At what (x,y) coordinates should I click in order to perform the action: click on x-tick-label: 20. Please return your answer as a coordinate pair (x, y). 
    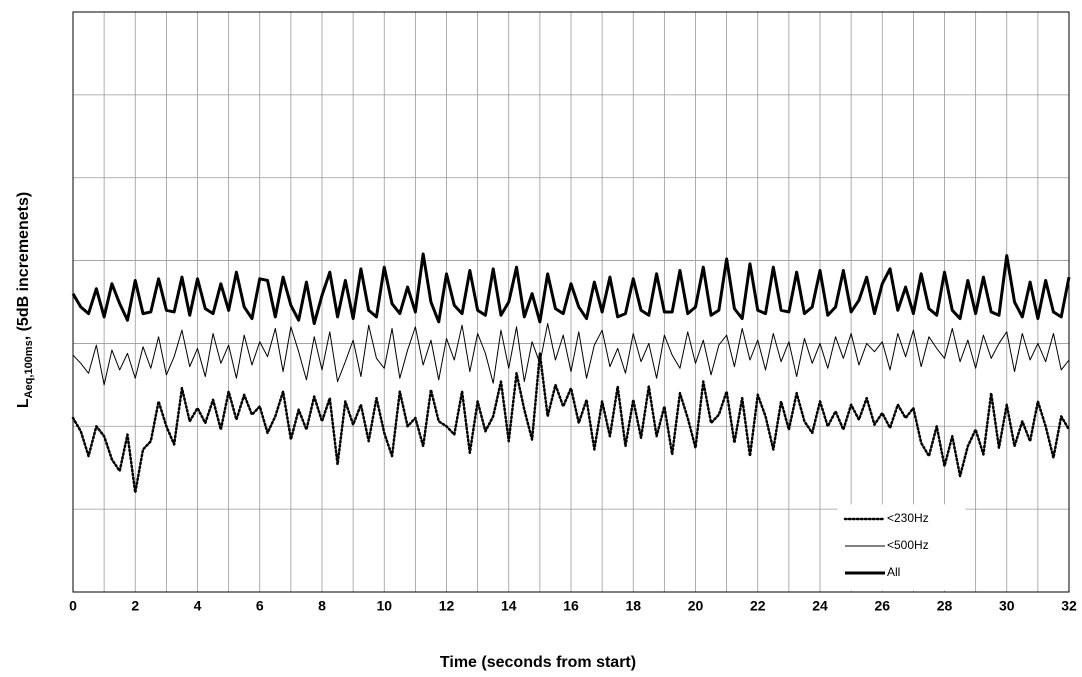
    Looking at the image, I should click on (696, 606).